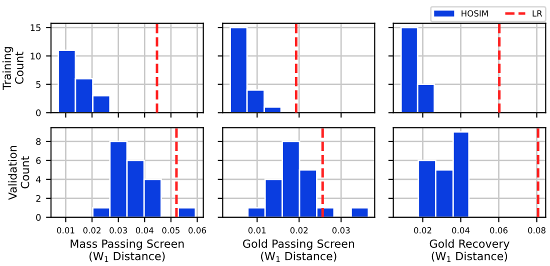 The image size is (550, 266). Describe the element at coordinates (35, 28) in the screenshot. I see `y-tick-label: 15` at that location.